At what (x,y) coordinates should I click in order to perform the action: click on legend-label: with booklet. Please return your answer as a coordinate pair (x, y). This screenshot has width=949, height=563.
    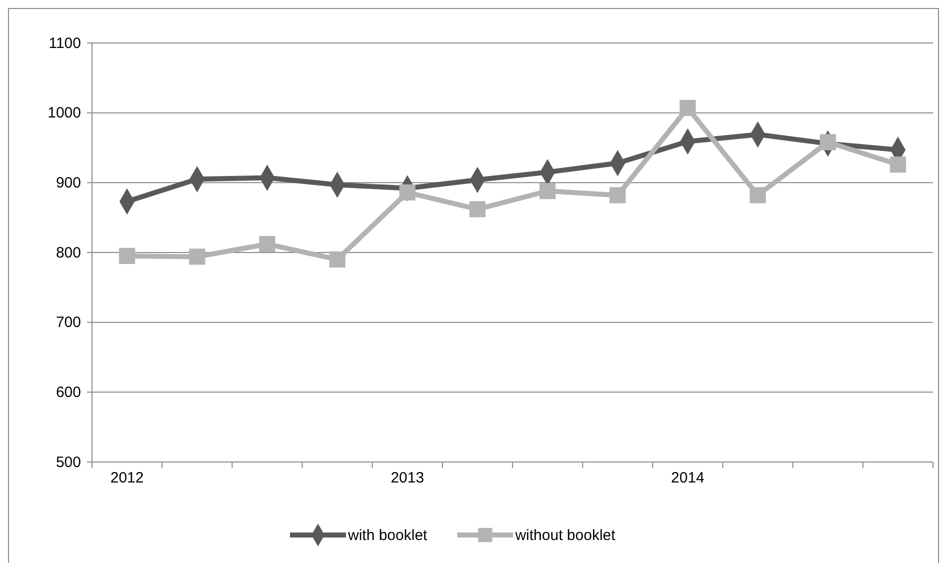
    Looking at the image, I should click on (387, 535).